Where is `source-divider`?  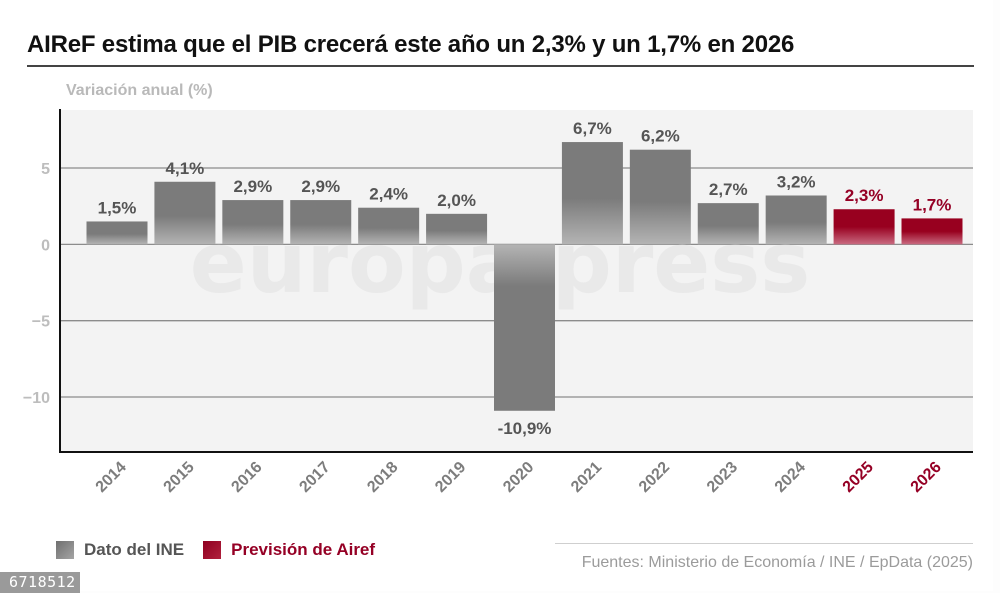 source-divider is located at coordinates (764, 543).